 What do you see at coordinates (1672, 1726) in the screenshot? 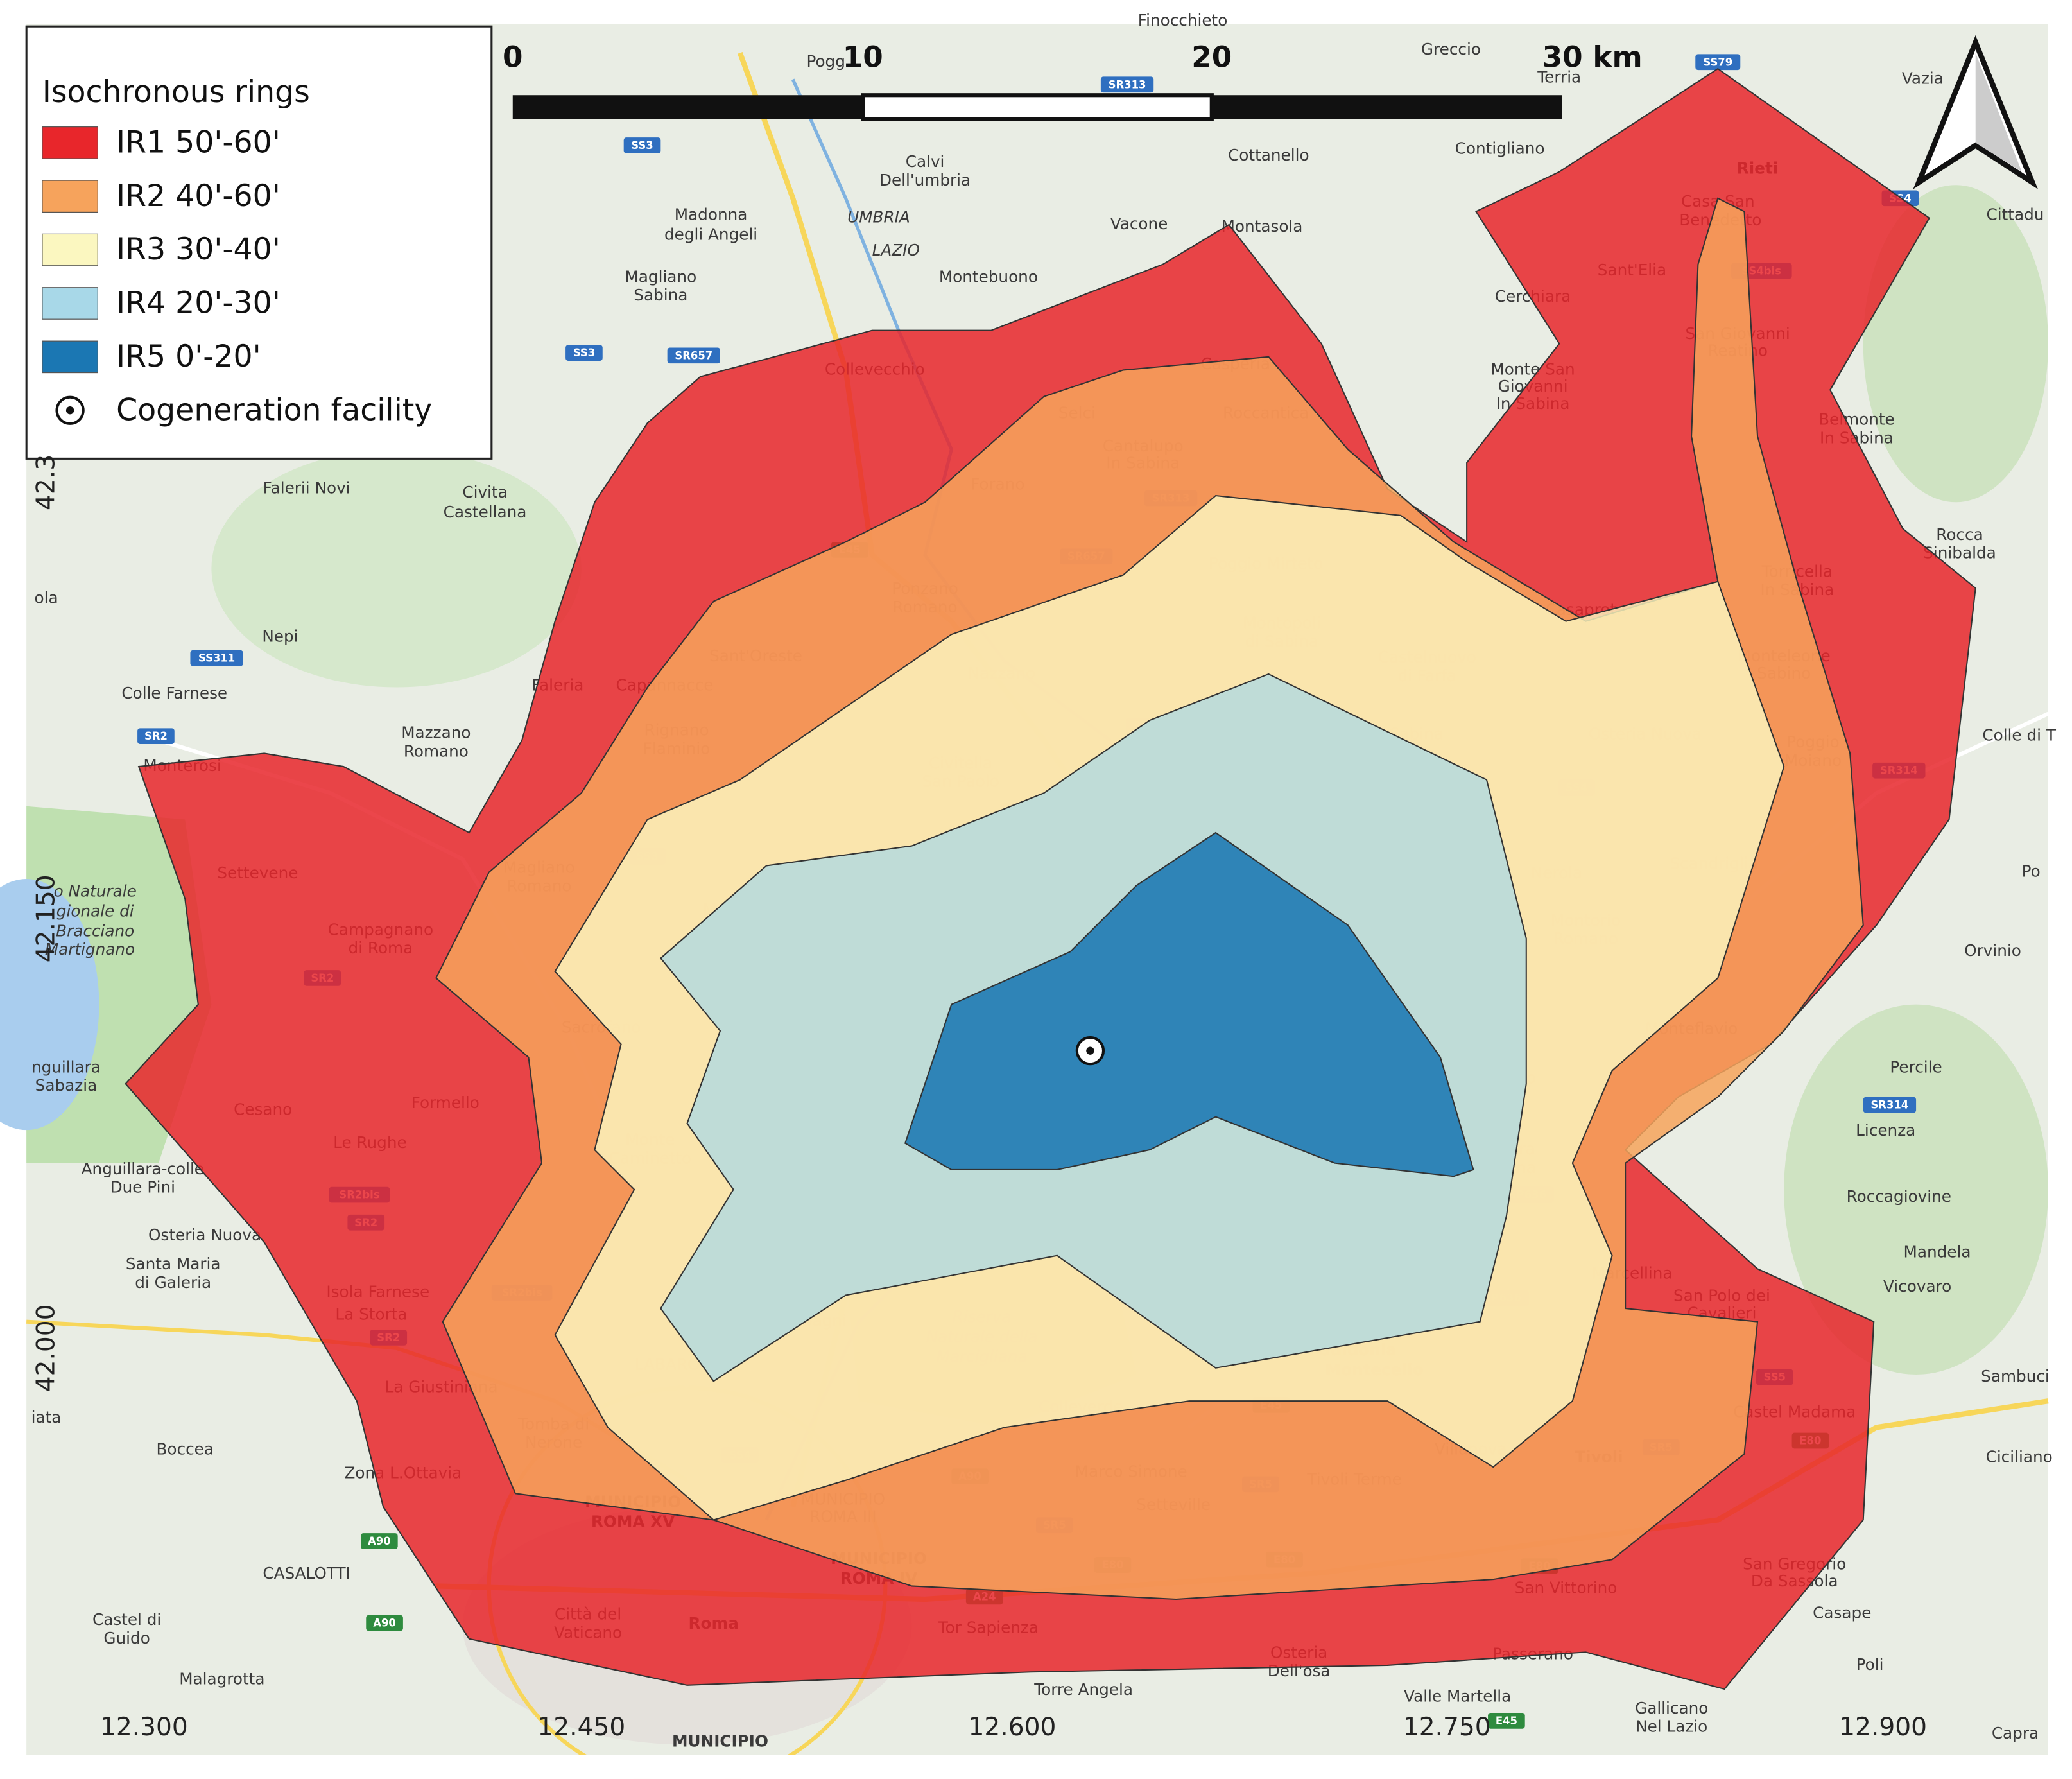
I see `place-label: Nel Lazio` at bounding box center [1672, 1726].